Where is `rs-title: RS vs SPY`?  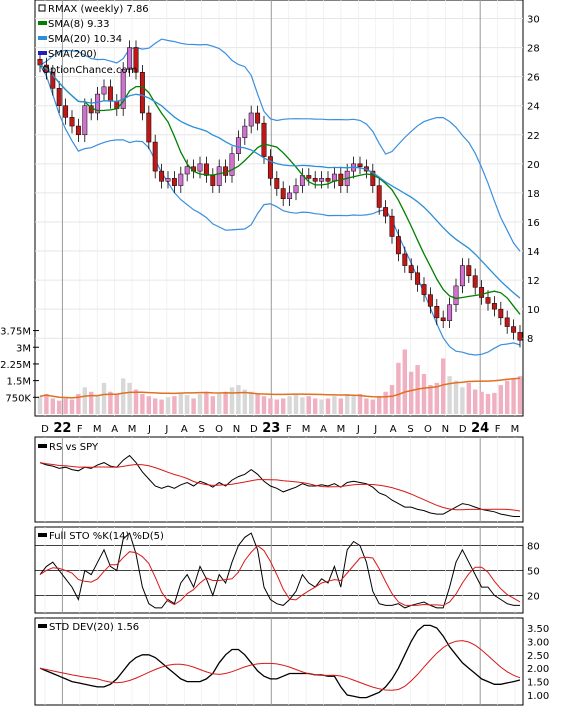
rs-title: RS vs SPY is located at coordinates (74, 447).